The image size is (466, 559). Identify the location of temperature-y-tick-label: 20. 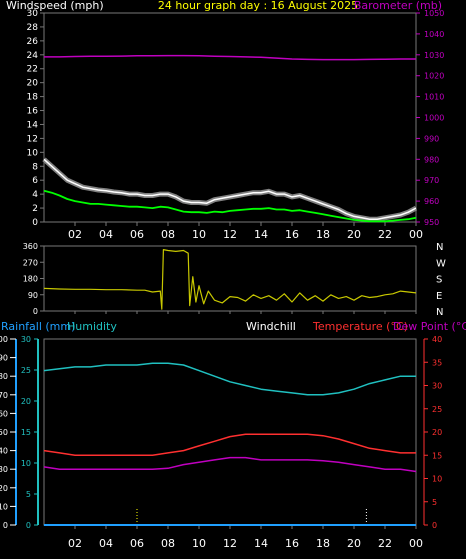
(437, 432).